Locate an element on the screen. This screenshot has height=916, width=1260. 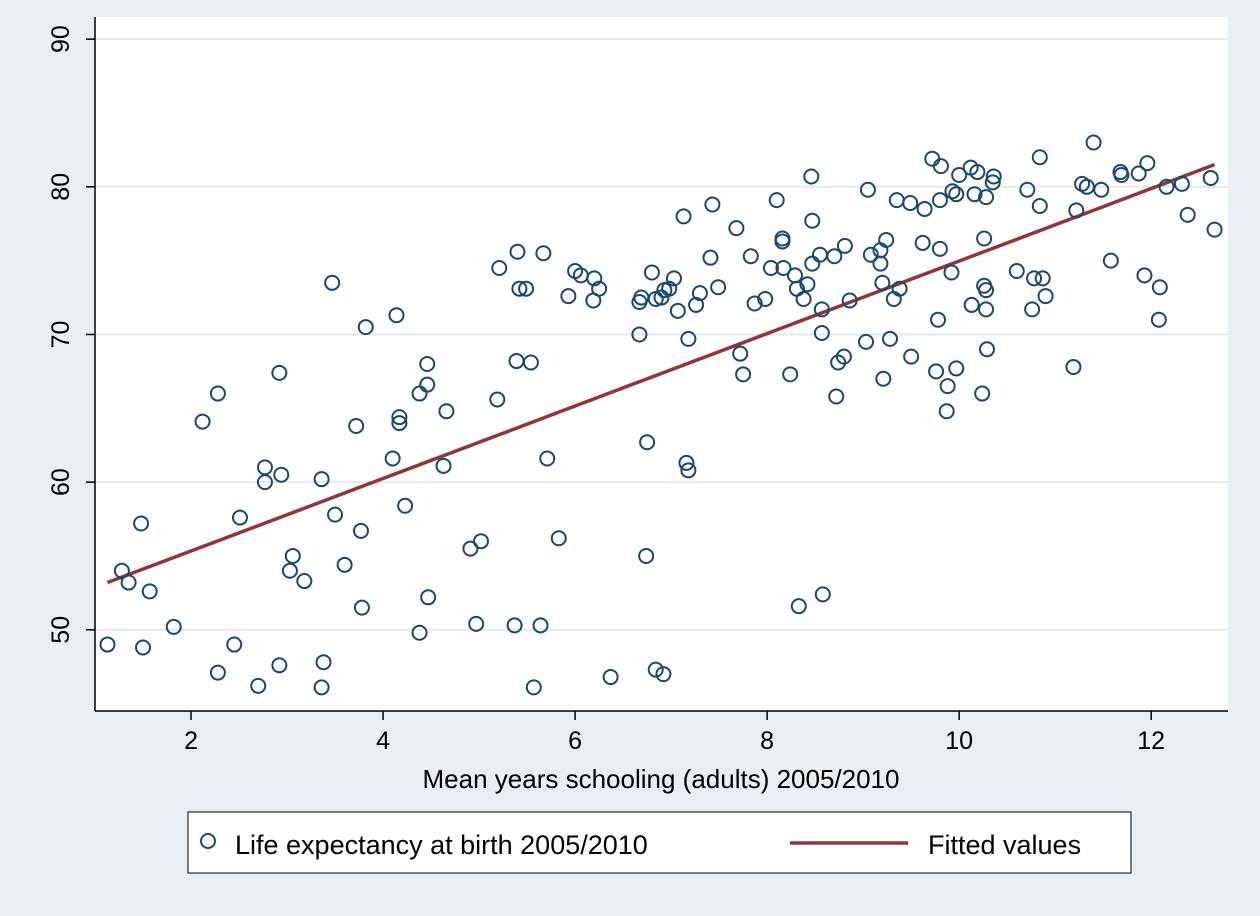
x-tick-label-6: 6 is located at coordinates (575, 741).